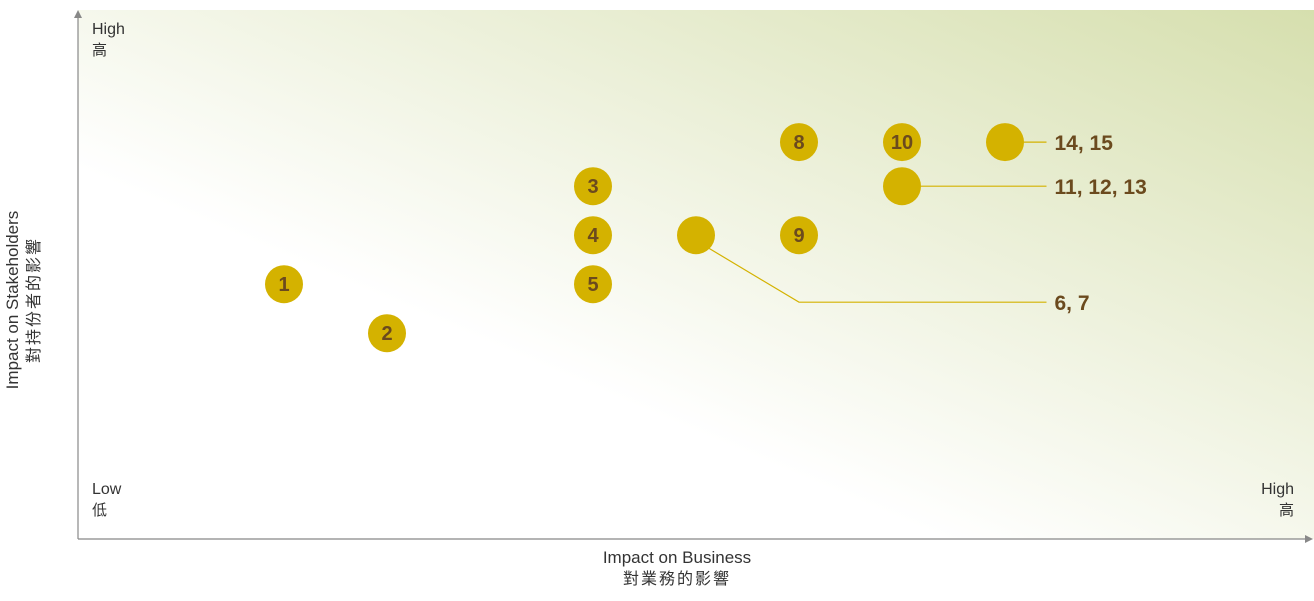 The width and height of the screenshot is (1314, 601). I want to click on data-point-label-8: 8, so click(798, 143).